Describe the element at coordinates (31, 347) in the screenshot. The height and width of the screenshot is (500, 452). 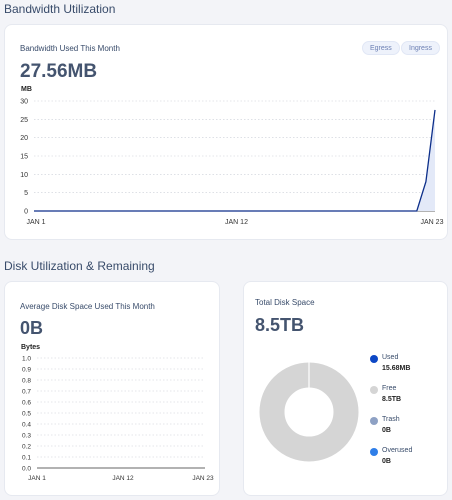
I see `avg-disk-unit-label: Bytes` at that location.